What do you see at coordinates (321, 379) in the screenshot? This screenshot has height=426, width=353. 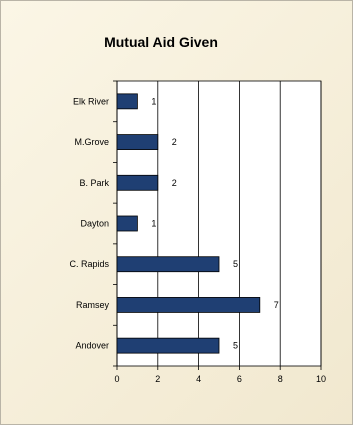 I see `x-tick-label: 10` at bounding box center [321, 379].